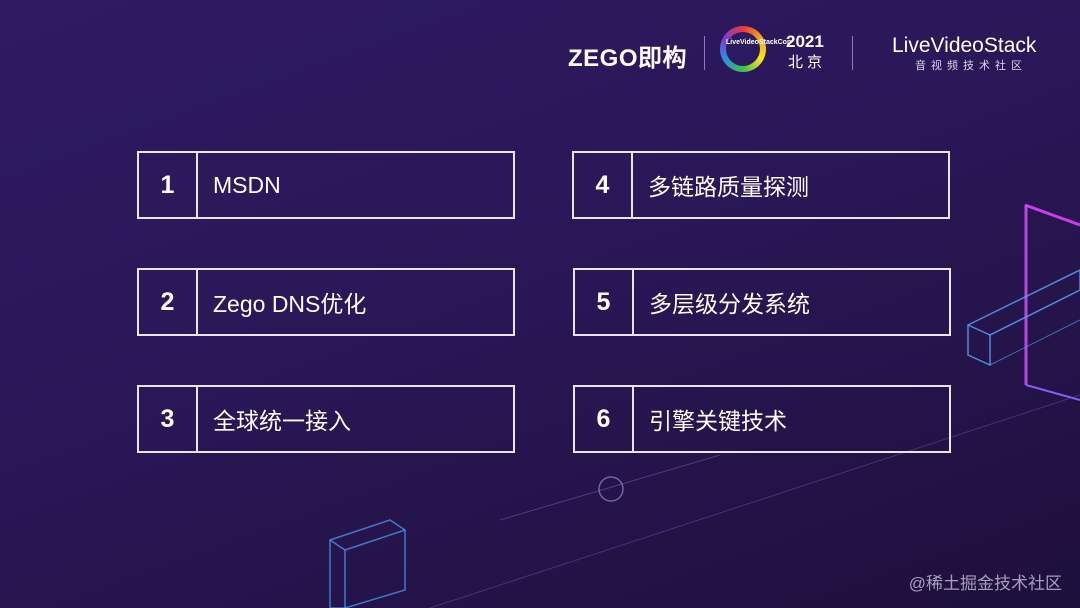 The image size is (1080, 608). Describe the element at coordinates (168, 185) in the screenshot. I see `item-number: 1` at that location.